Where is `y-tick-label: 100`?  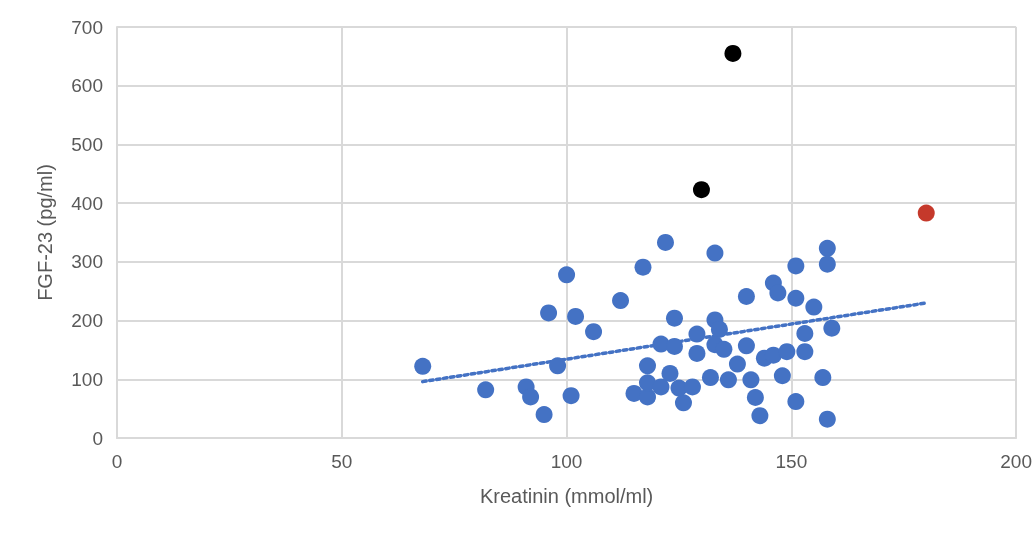 y-tick-label: 100 is located at coordinates (87, 379).